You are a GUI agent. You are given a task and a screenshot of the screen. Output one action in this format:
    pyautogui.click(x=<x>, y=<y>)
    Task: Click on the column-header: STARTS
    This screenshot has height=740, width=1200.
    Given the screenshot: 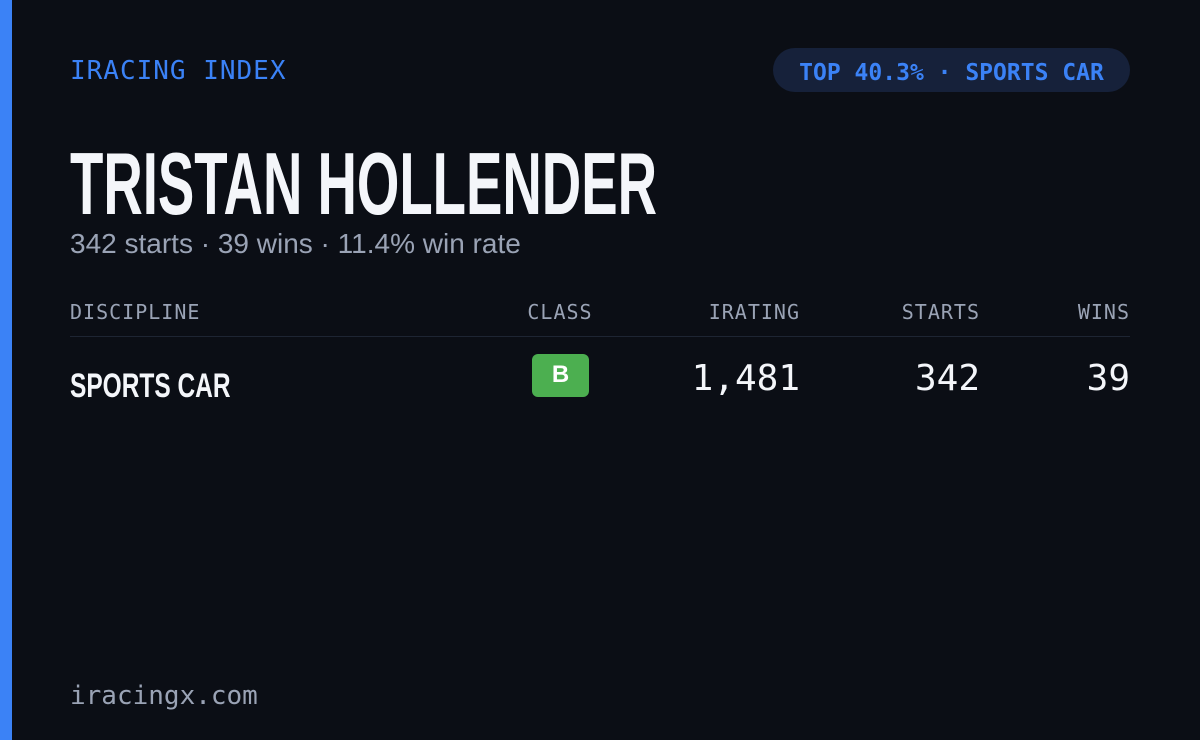 What is the action you would take?
    pyautogui.click(x=940, y=312)
    